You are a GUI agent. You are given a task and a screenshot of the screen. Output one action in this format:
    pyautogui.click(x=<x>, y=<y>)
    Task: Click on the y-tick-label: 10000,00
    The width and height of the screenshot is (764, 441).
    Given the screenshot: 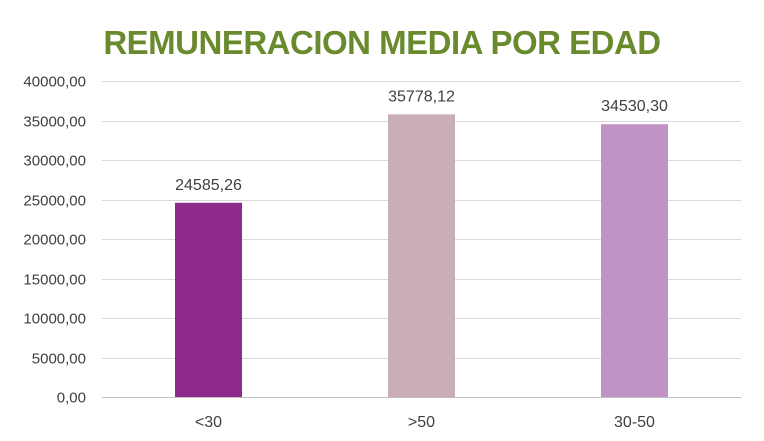 What is the action you would take?
    pyautogui.click(x=54, y=319)
    